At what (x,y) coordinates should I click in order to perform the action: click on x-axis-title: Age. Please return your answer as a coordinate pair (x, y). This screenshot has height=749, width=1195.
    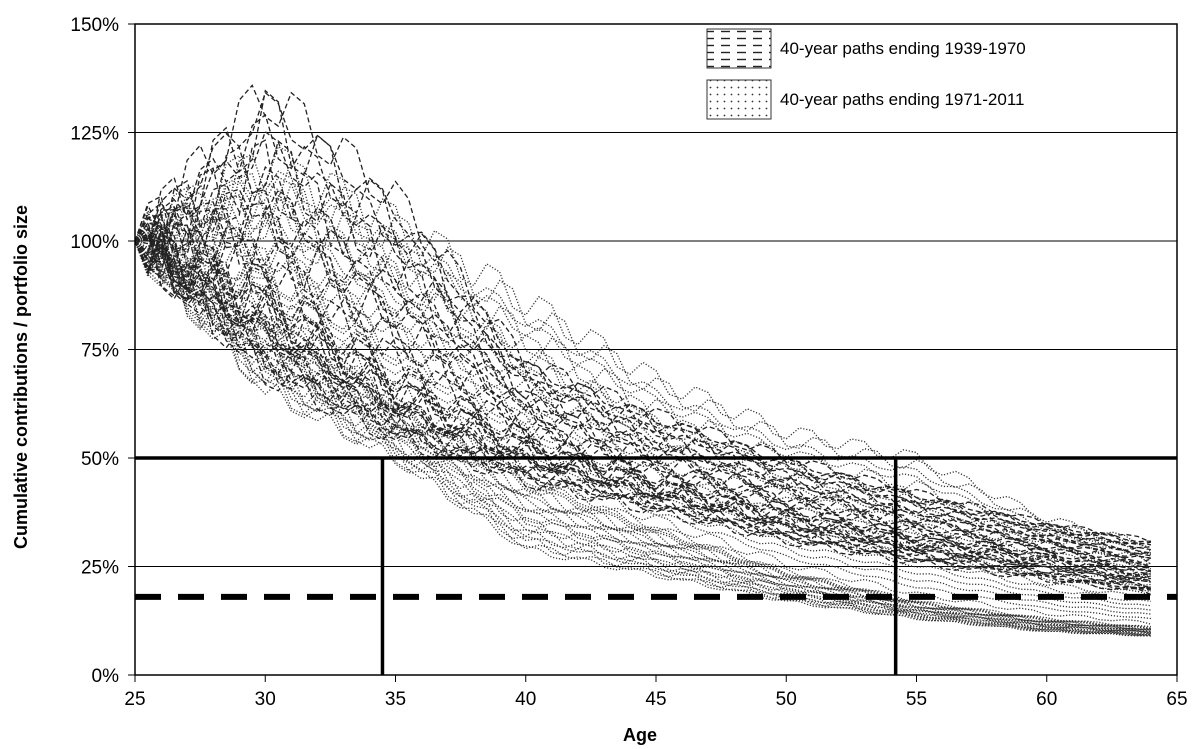
    Looking at the image, I should click on (640, 735).